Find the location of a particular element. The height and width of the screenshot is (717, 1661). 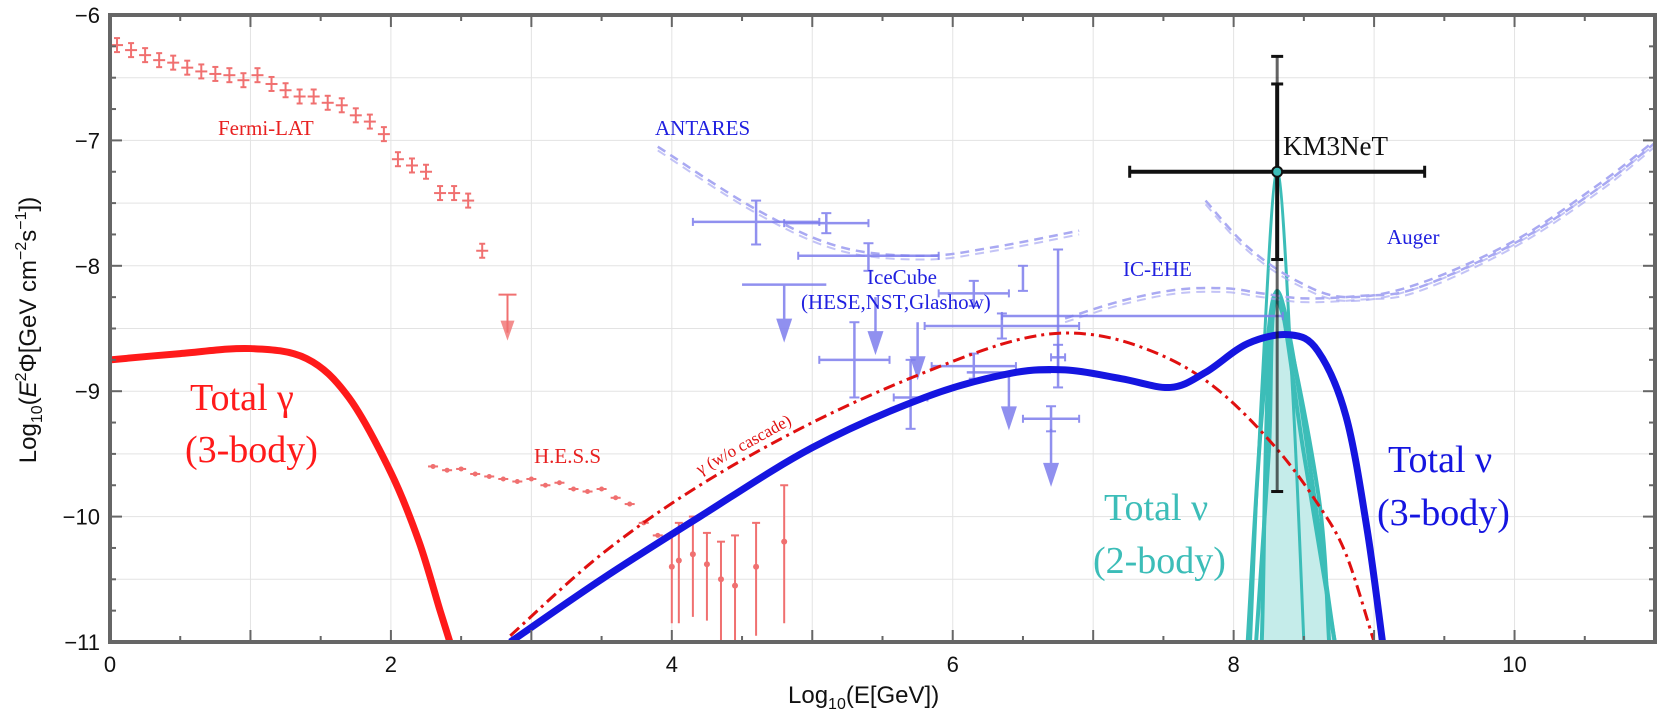

km3net-point is located at coordinates (1277, 274).